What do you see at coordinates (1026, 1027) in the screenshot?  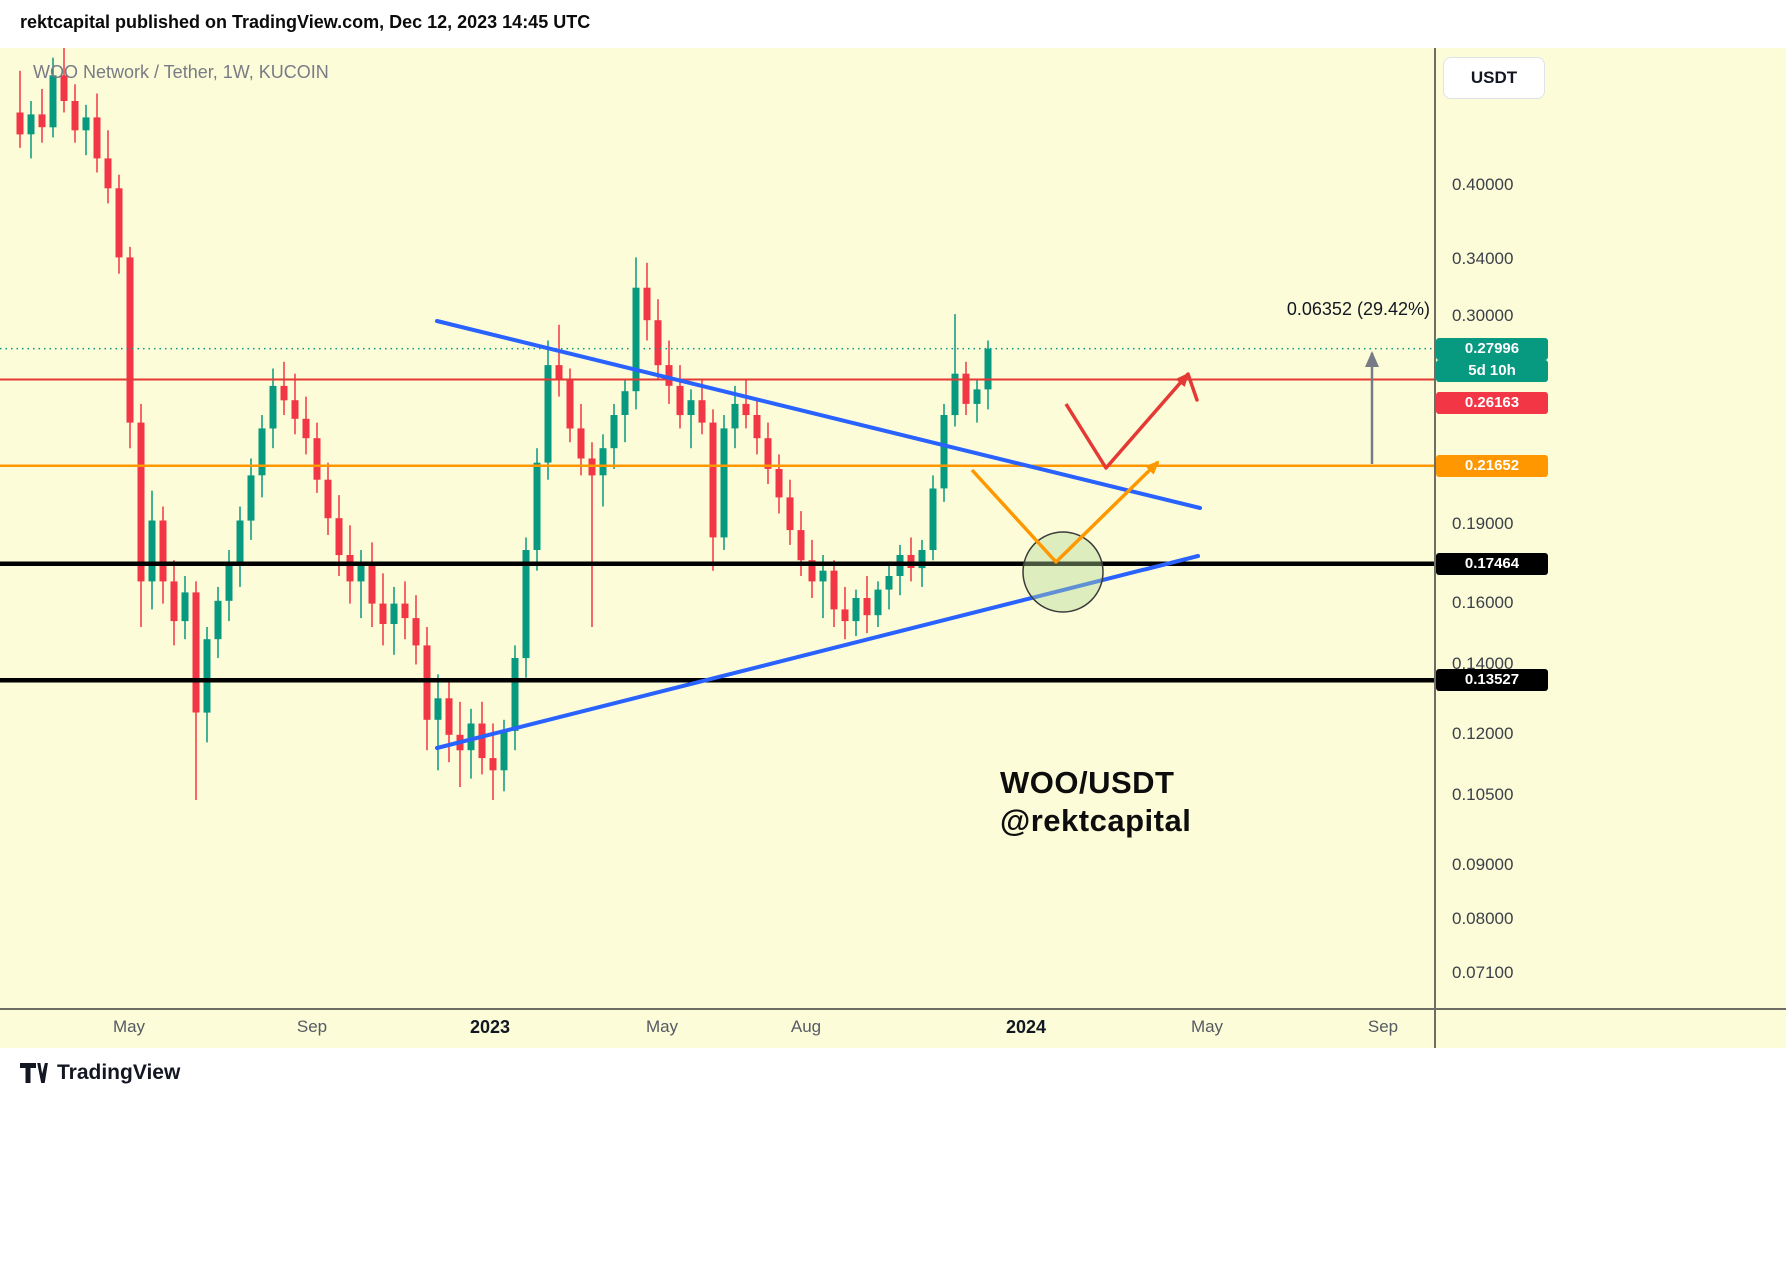 I see `x-axis-tick-label: 2024` at bounding box center [1026, 1027].